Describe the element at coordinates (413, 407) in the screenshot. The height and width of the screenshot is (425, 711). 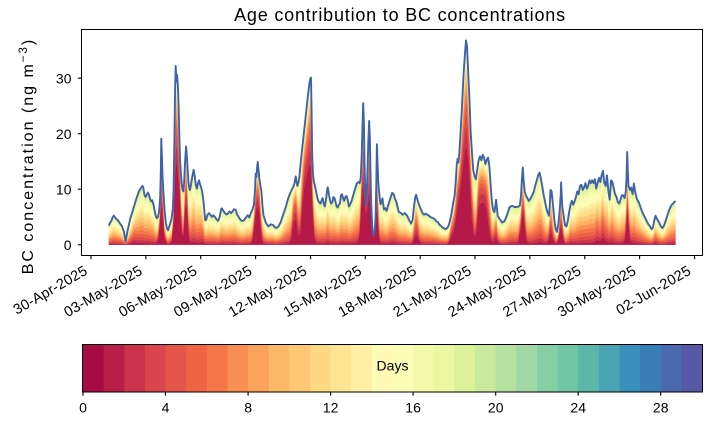
I see `svg-text: 16` at that location.